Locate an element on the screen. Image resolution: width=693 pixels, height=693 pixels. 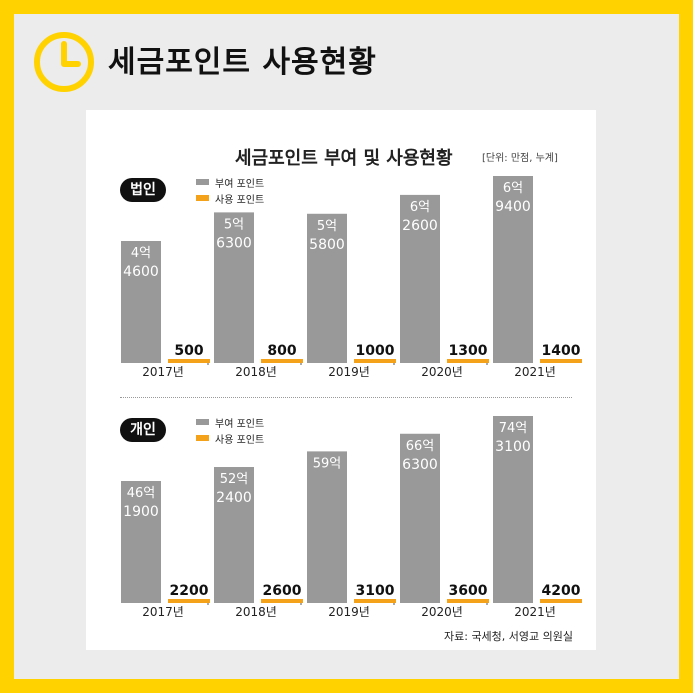
data-label-granted: 59억 is located at coordinates (327, 463).